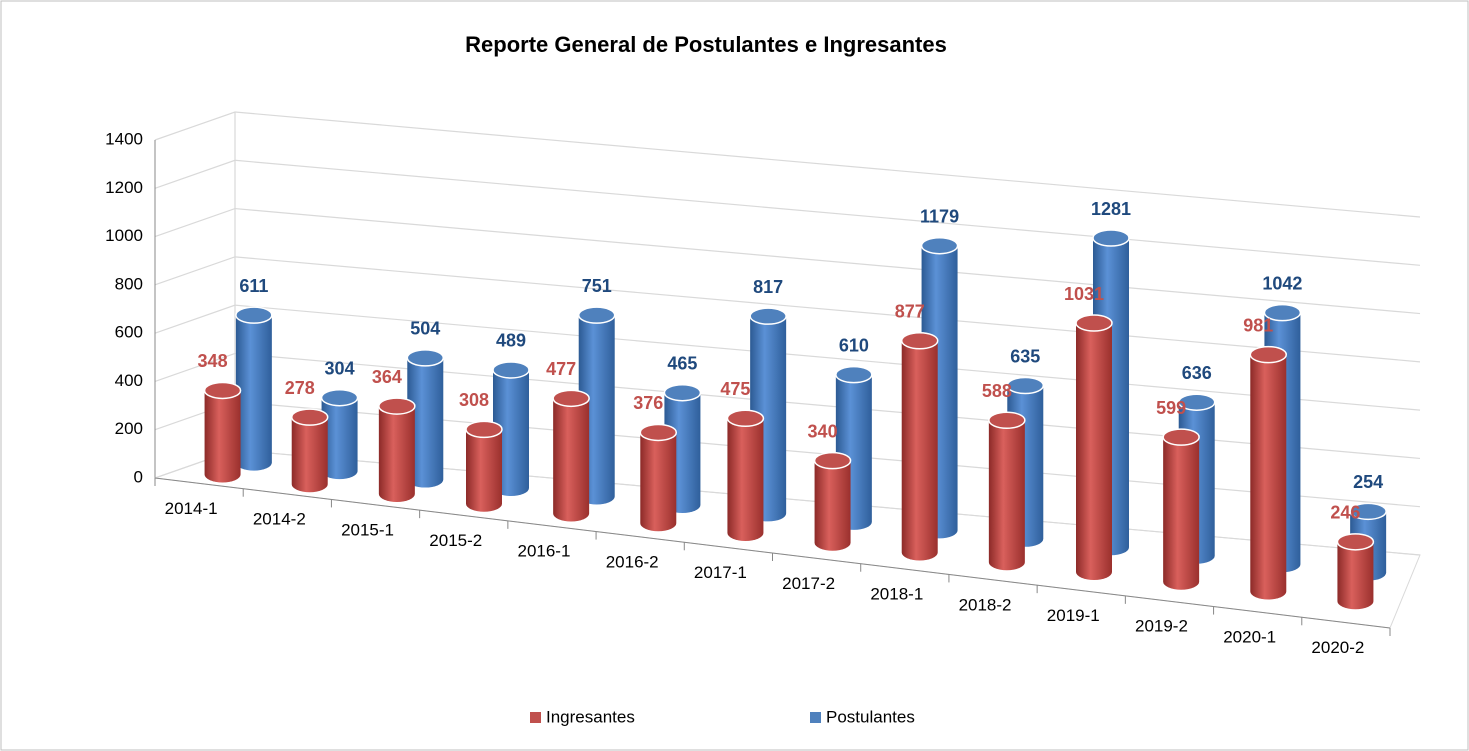  I want to click on x-tick-label: 2018-1, so click(896, 594).